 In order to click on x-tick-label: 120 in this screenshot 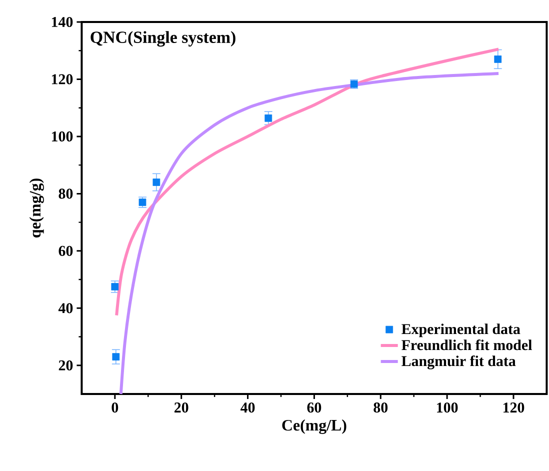, I will do `click(513, 407)`.